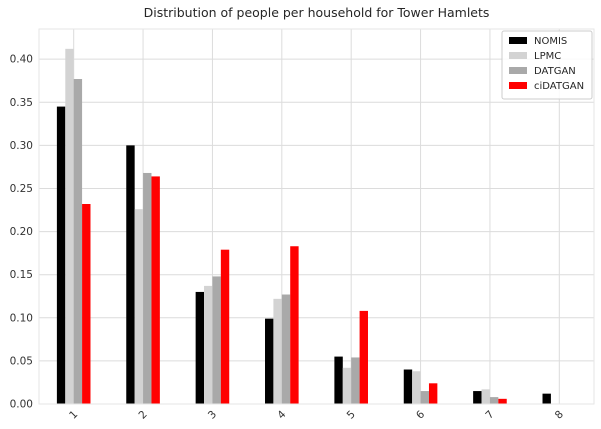  What do you see at coordinates (21, 232) in the screenshot?
I see `y-tick-label: 0.20` at bounding box center [21, 232].